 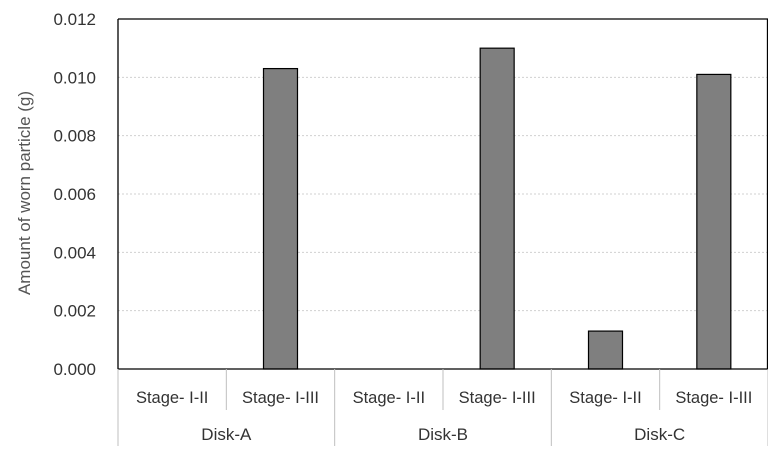 What do you see at coordinates (74, 311) in the screenshot?
I see `y-tick-label: 0.002` at bounding box center [74, 311].